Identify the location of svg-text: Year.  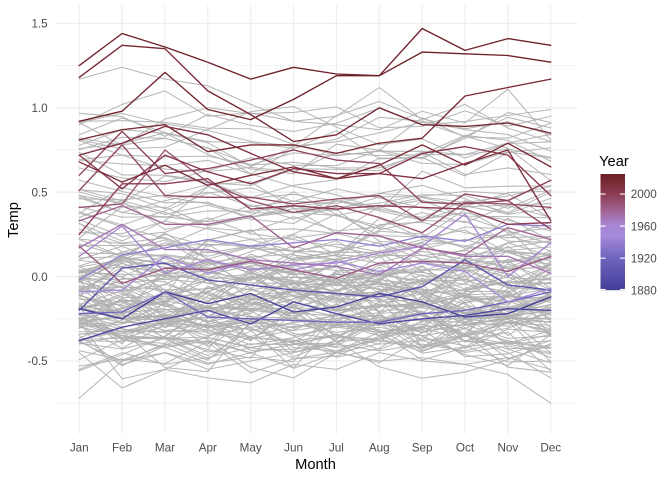
(614, 162).